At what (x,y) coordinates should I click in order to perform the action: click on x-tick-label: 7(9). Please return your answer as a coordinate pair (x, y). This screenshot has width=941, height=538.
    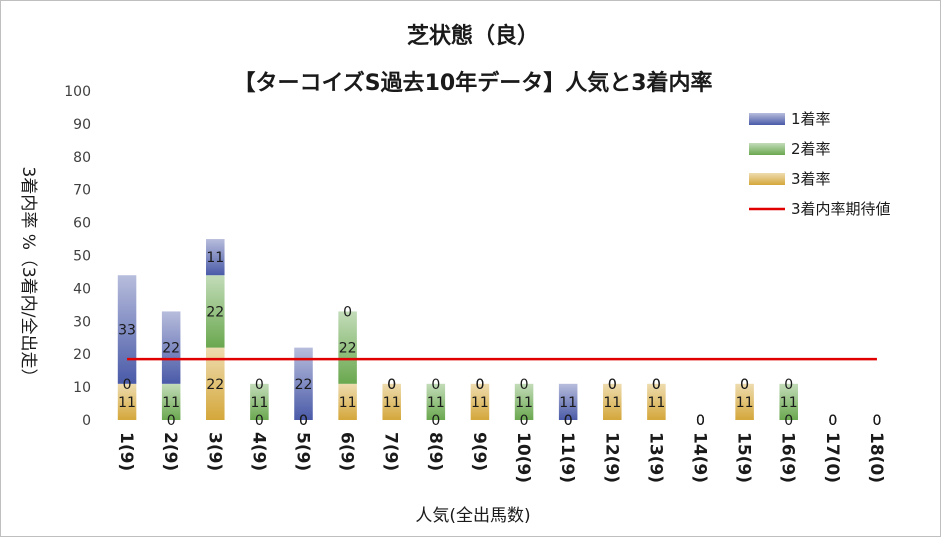
    Looking at the image, I should click on (391, 451).